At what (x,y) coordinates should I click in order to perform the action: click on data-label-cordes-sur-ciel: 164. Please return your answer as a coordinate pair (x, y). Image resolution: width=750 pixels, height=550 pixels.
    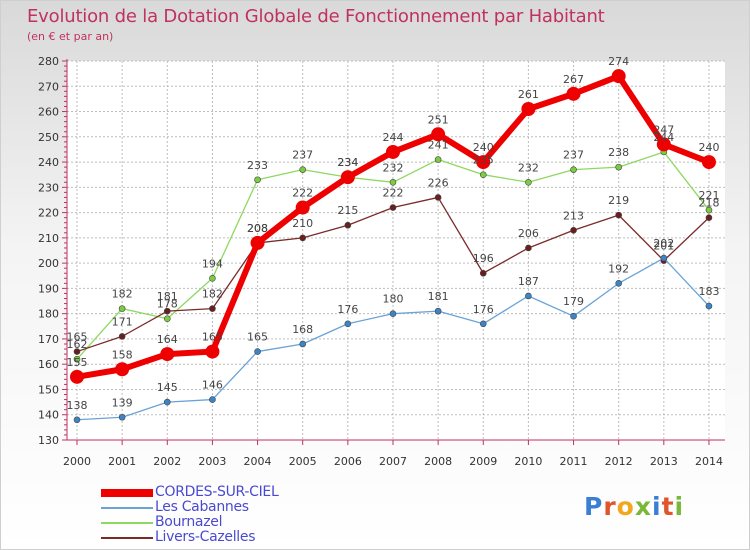
    Looking at the image, I should click on (167, 339).